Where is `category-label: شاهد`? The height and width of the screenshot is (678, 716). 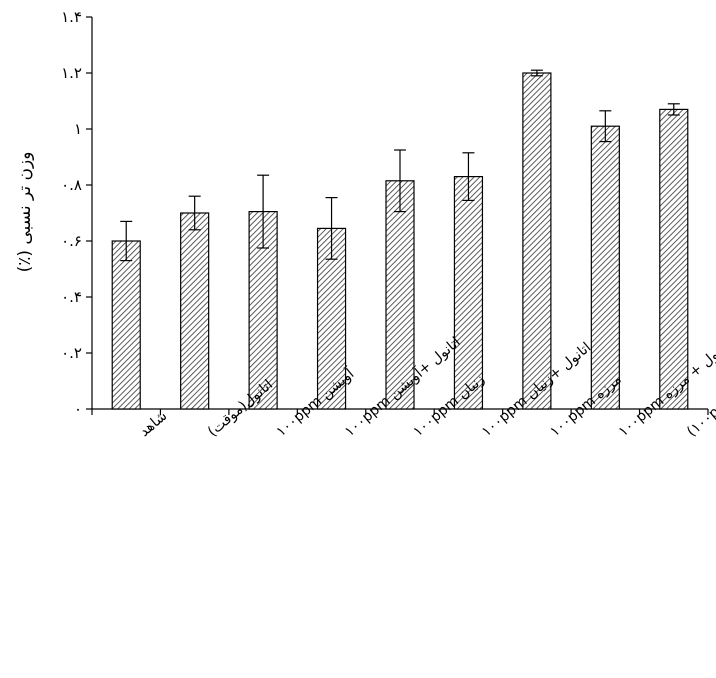
category-label: شاهد is located at coordinates (154, 424).